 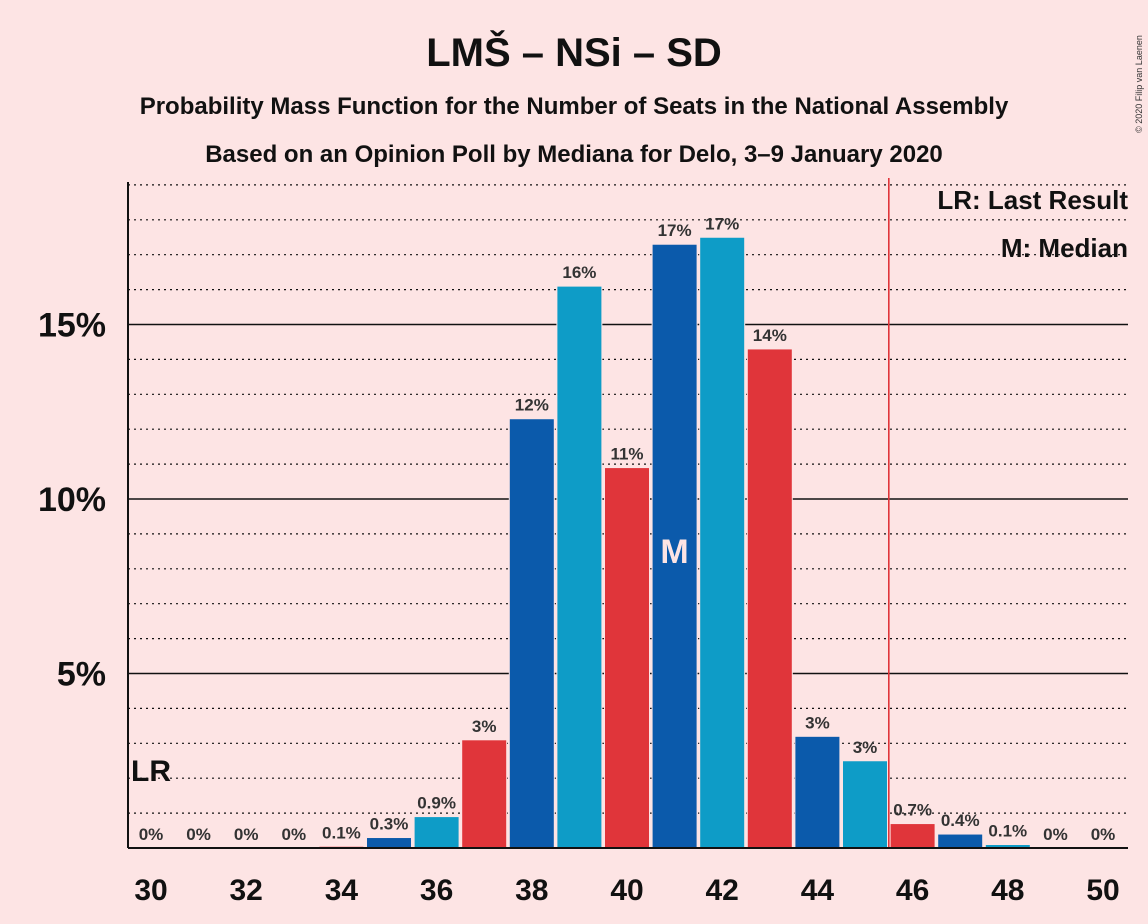 I want to click on data-label-seat-48: 0.1%, so click(x=1007, y=831).